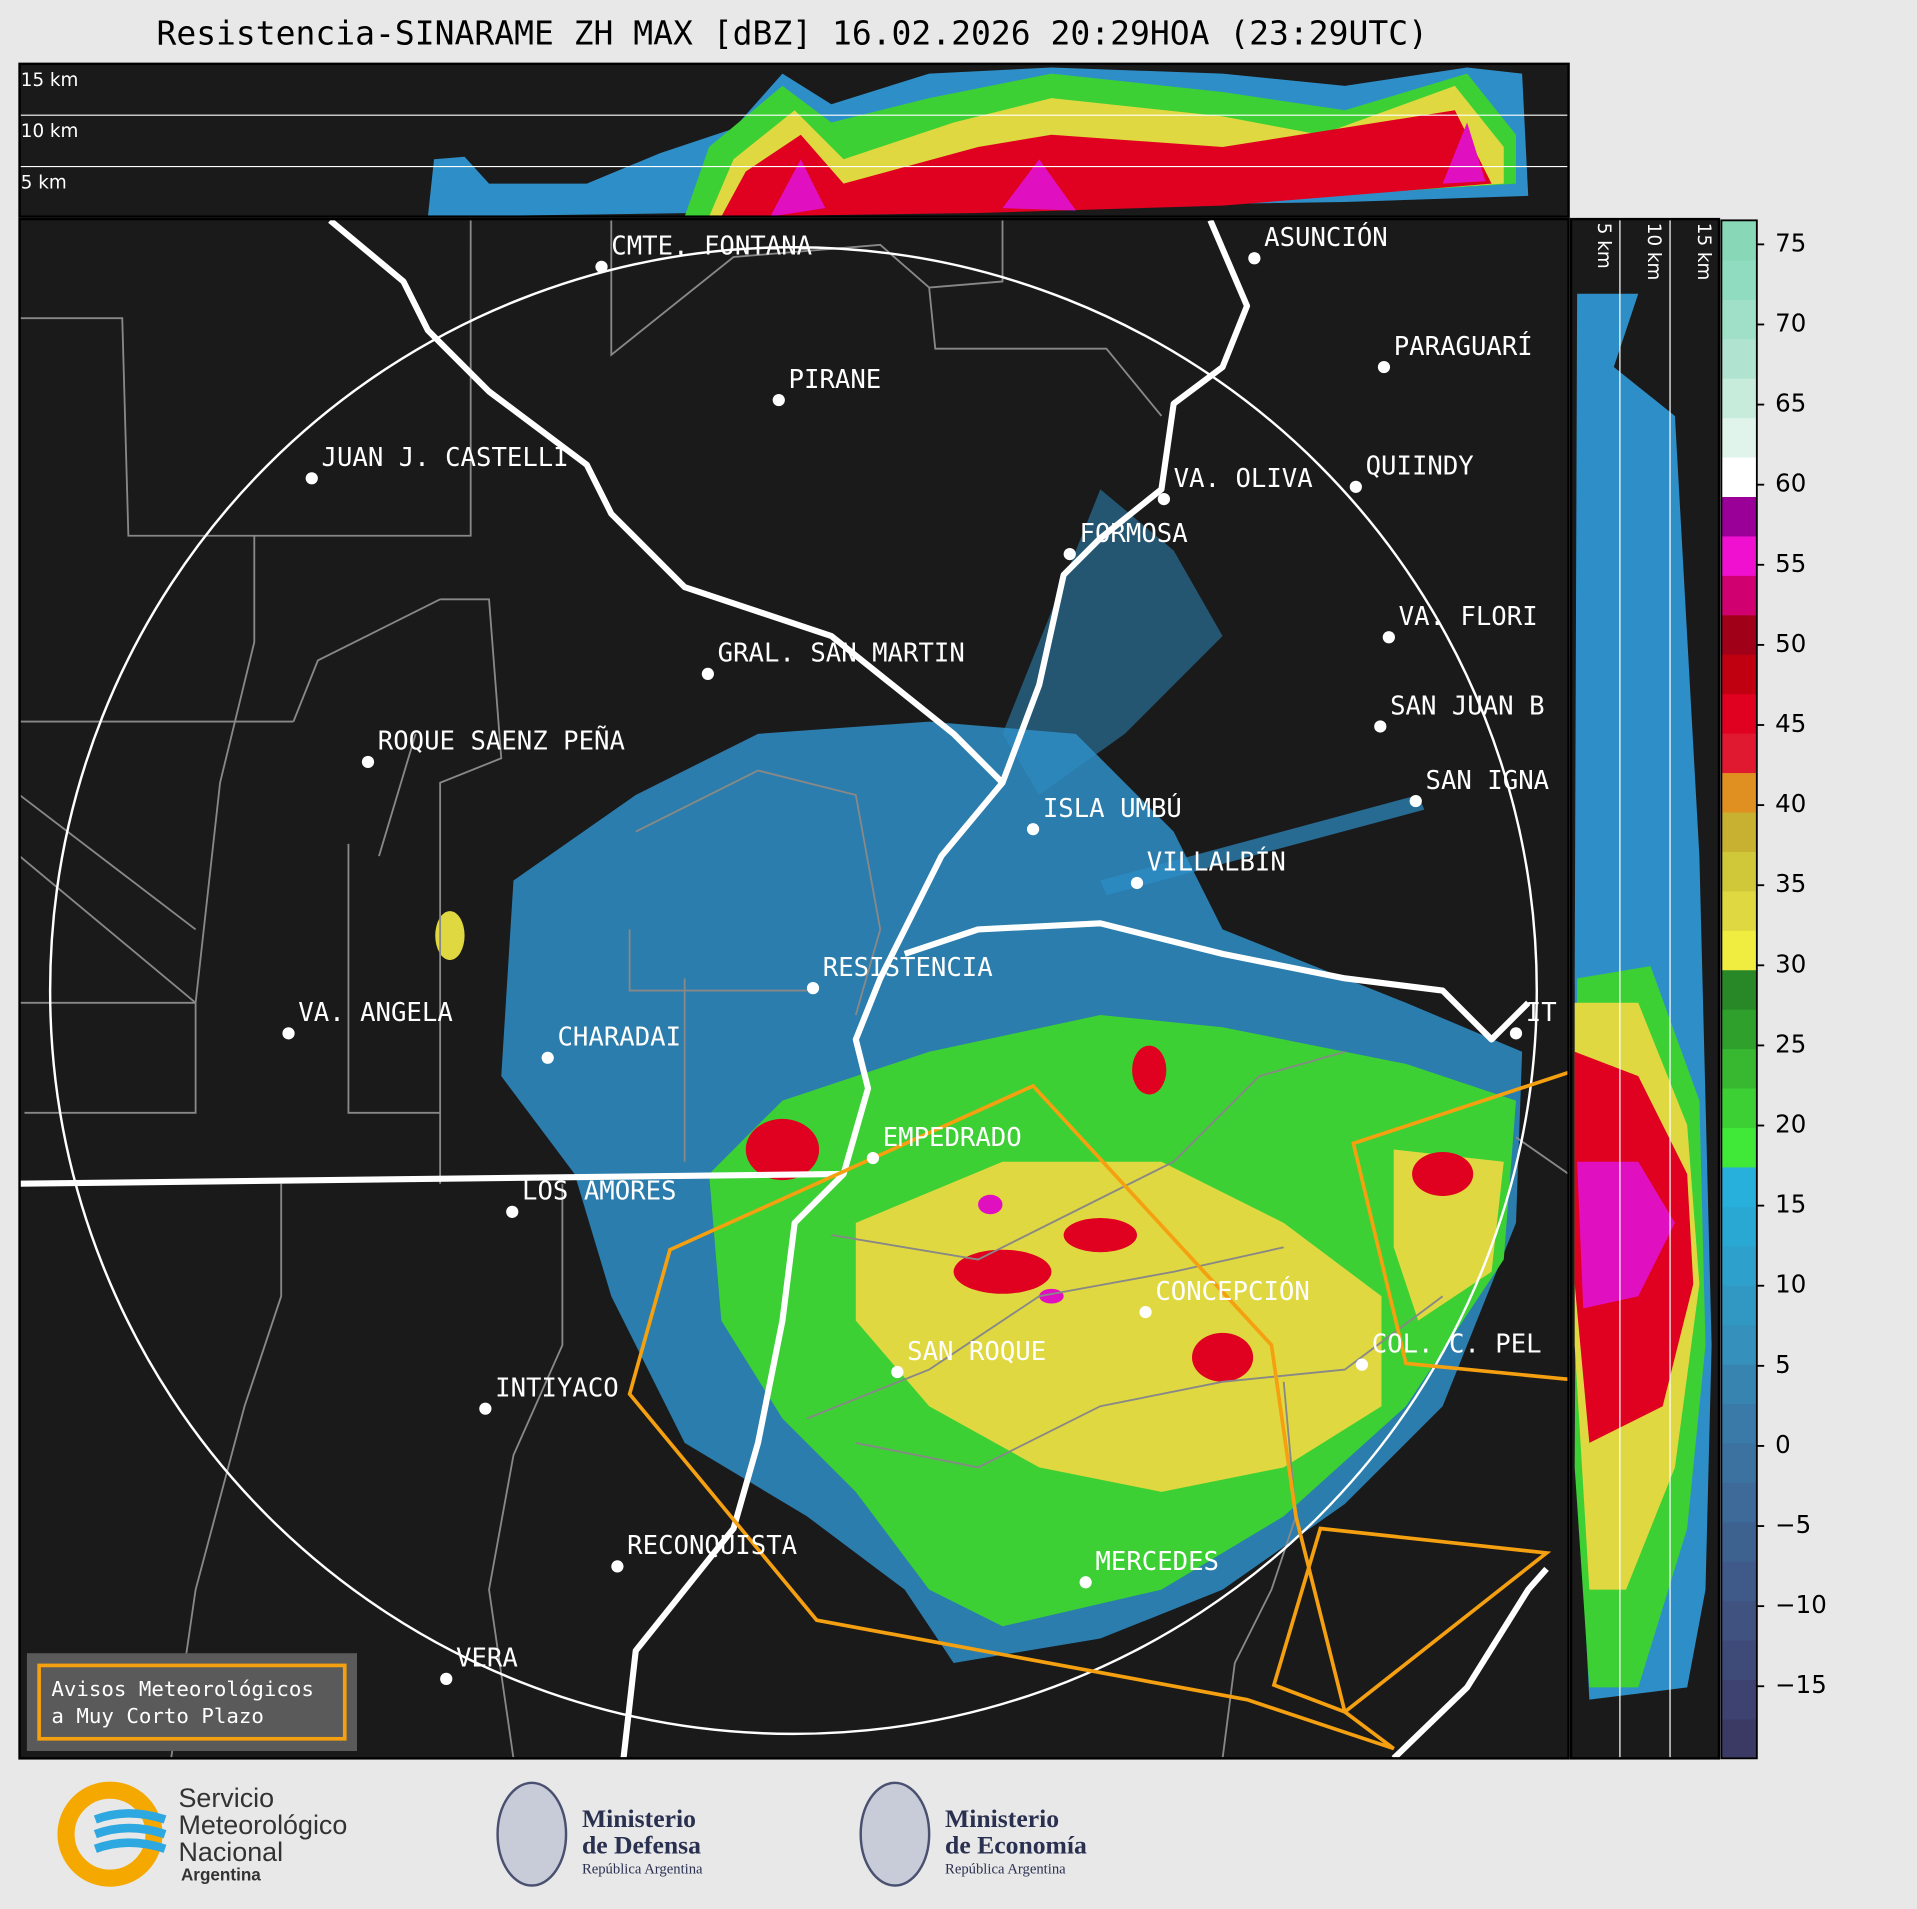  I want to click on warning-text: a Muy Corto Plazo, so click(157, 1716).